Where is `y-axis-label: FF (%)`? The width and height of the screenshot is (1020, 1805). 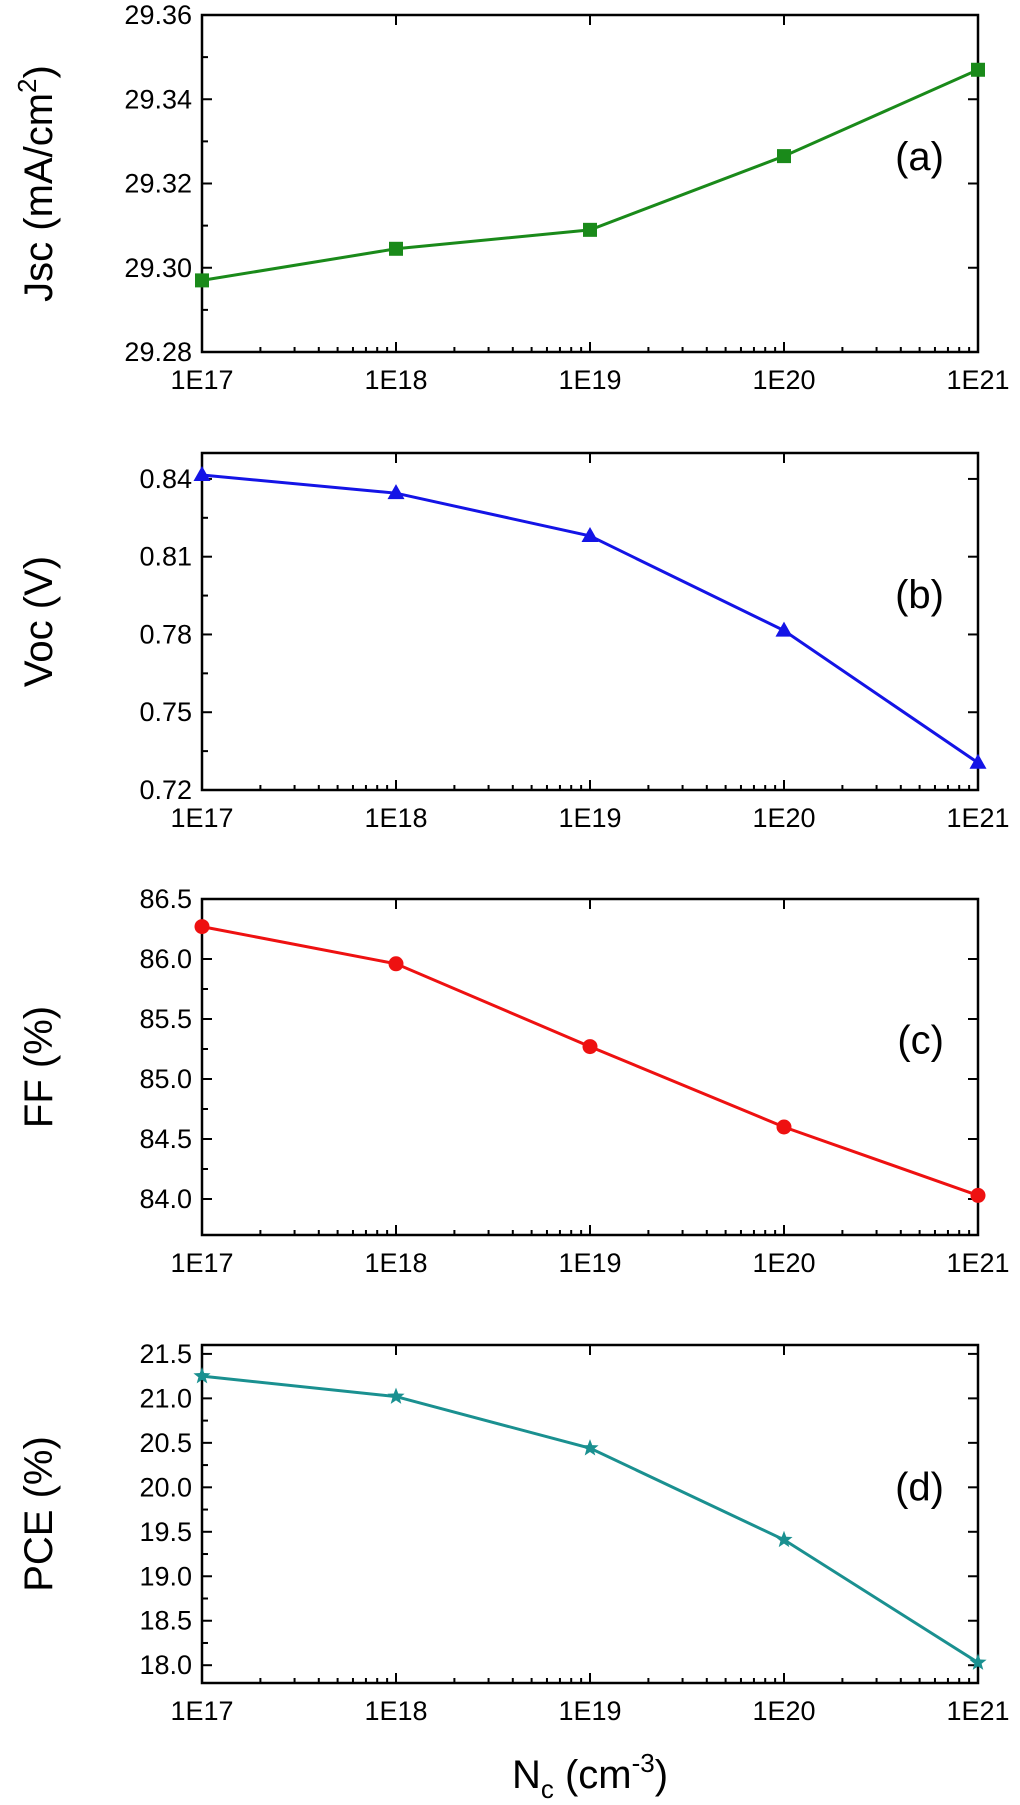
y-axis-label: FF (%) is located at coordinates (39, 1067).